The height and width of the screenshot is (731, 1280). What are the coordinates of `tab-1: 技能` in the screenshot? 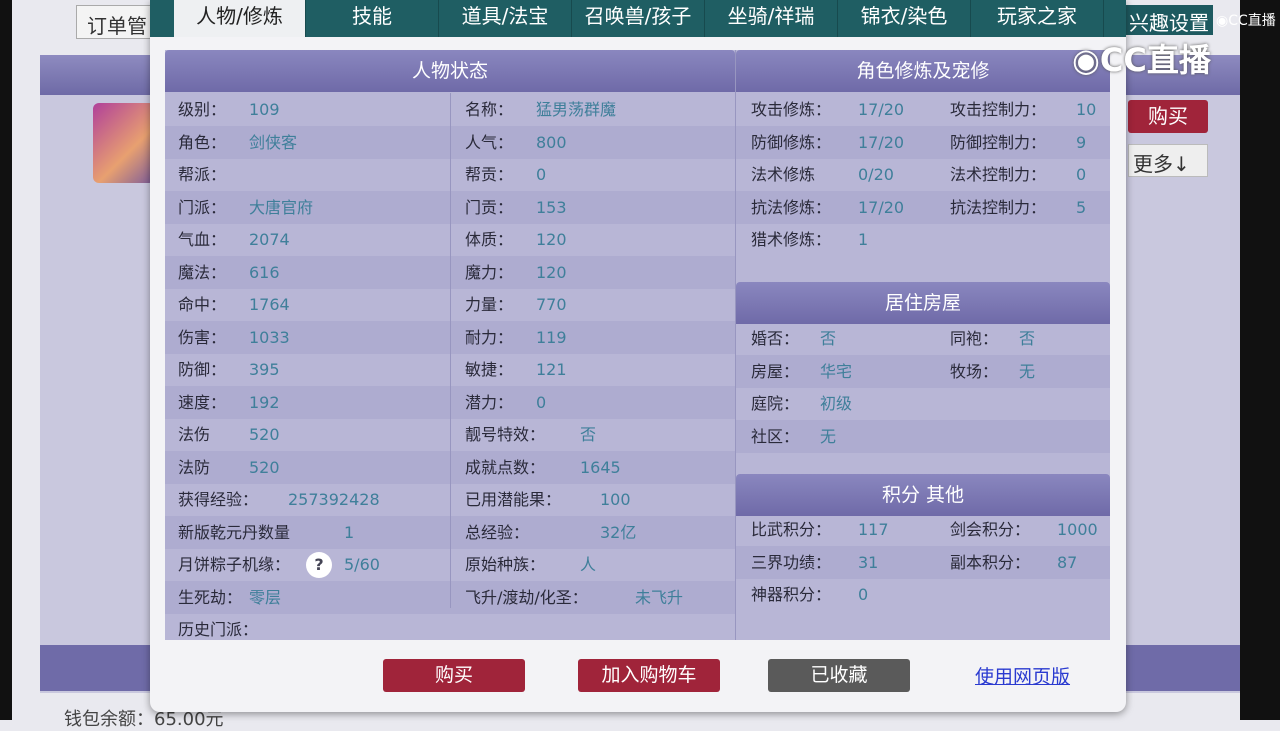 It's located at (372, 18).